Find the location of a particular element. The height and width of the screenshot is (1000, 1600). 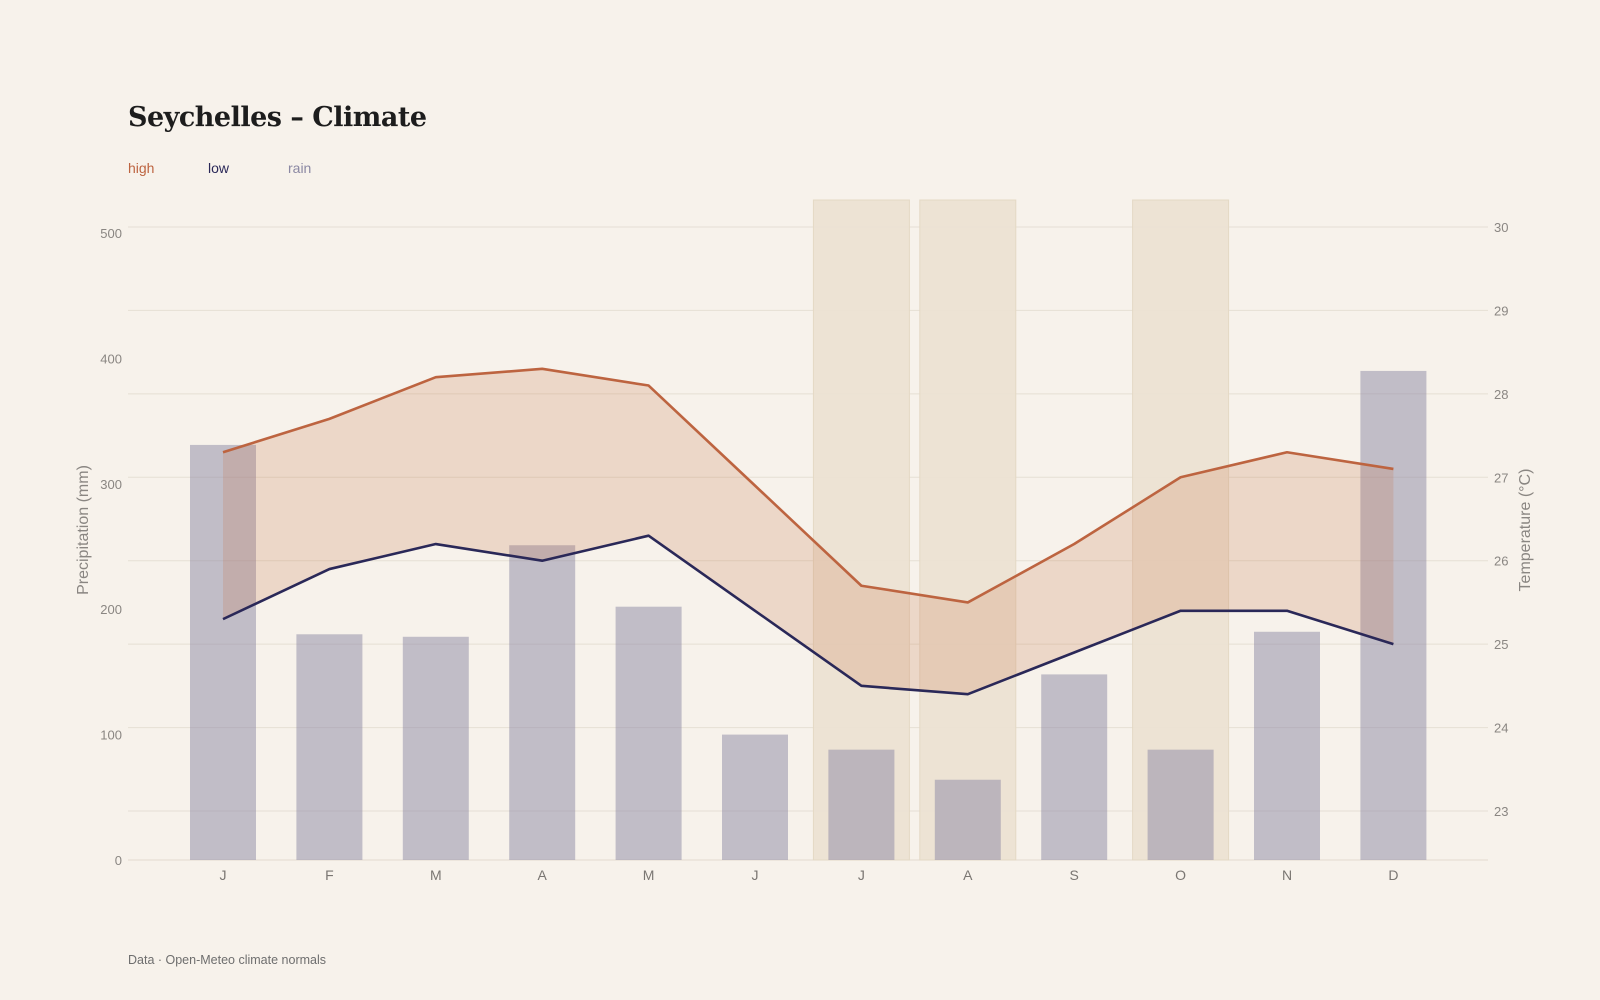

right-tick-label: 24 is located at coordinates (1501, 728).